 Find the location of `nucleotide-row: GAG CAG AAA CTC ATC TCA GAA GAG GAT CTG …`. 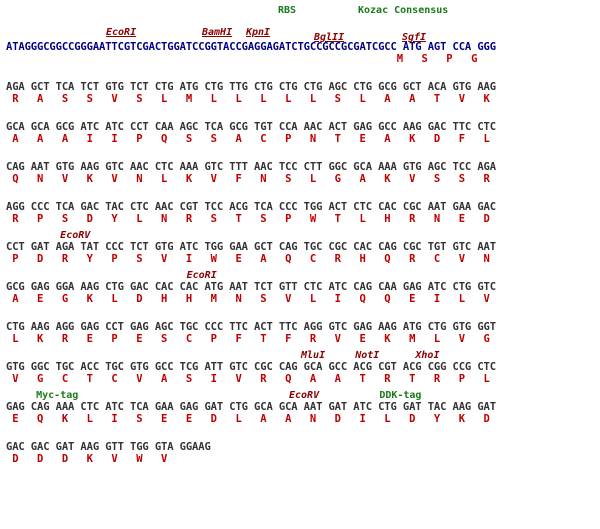

nucleotide-row: GAG CAG AAA CTC ATC TCA GAA GAG GAT CTG … is located at coordinates (251, 407).